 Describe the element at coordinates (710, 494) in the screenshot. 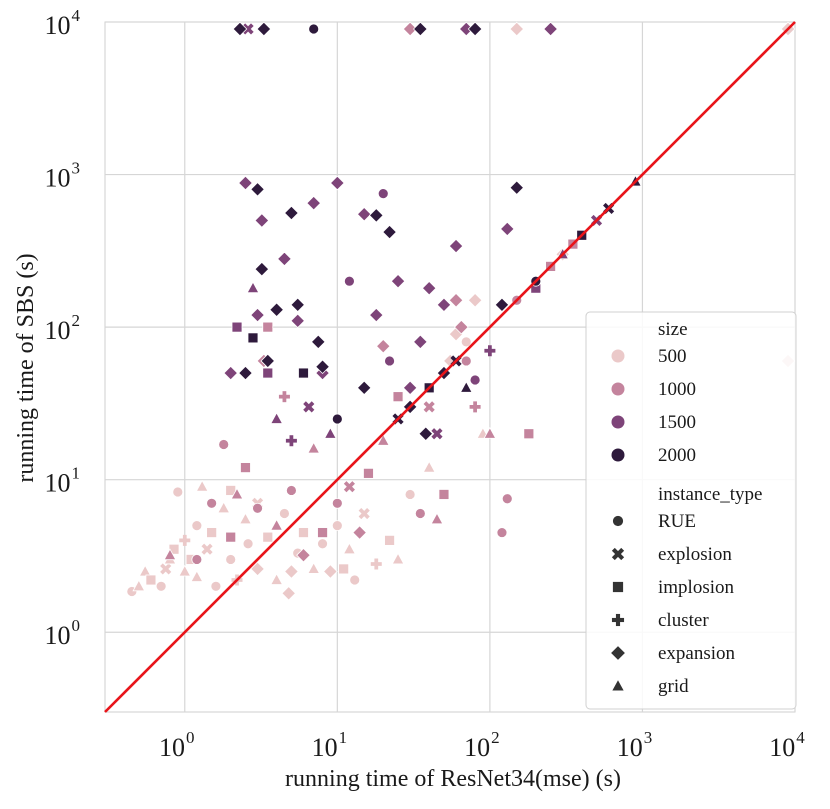

I see `legend-type-title: instance_type` at that location.